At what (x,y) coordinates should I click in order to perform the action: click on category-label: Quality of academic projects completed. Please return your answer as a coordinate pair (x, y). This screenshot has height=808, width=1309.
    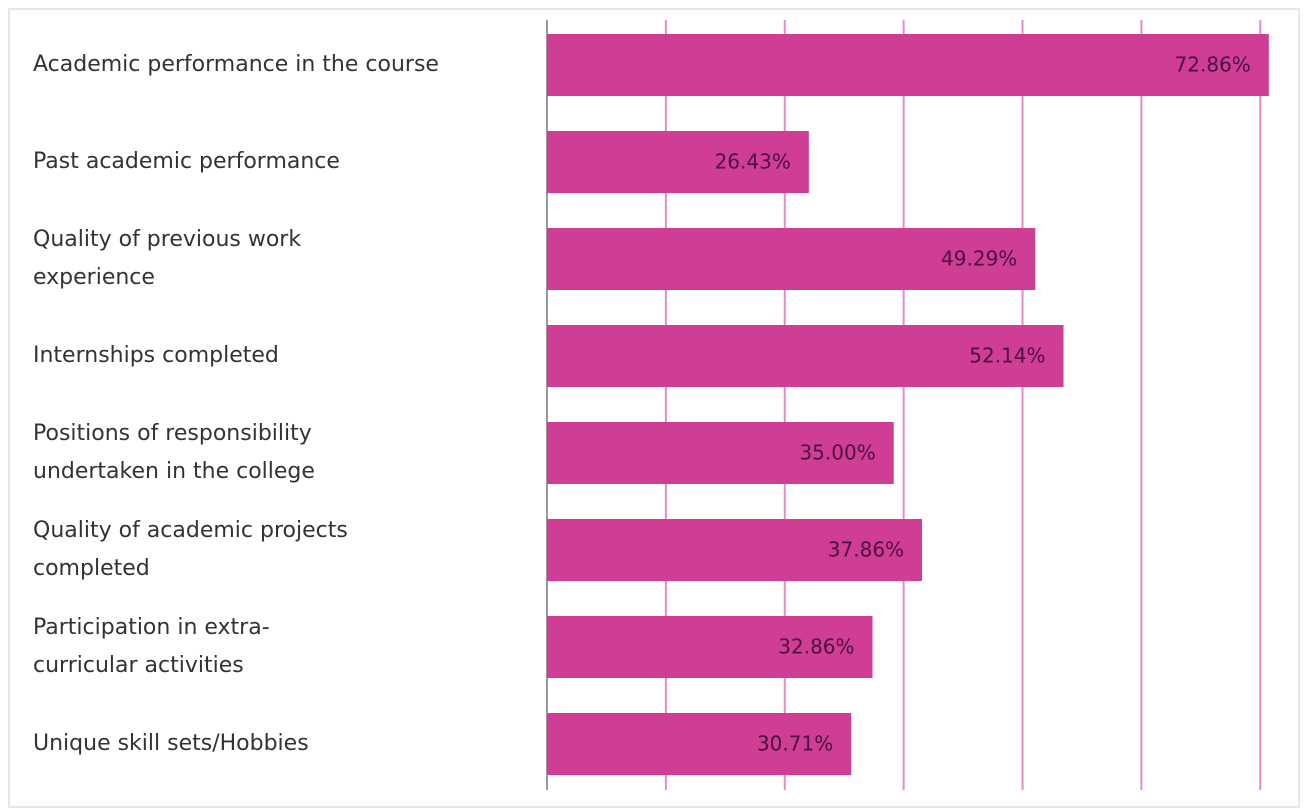
    Looking at the image, I should click on (268, 550).